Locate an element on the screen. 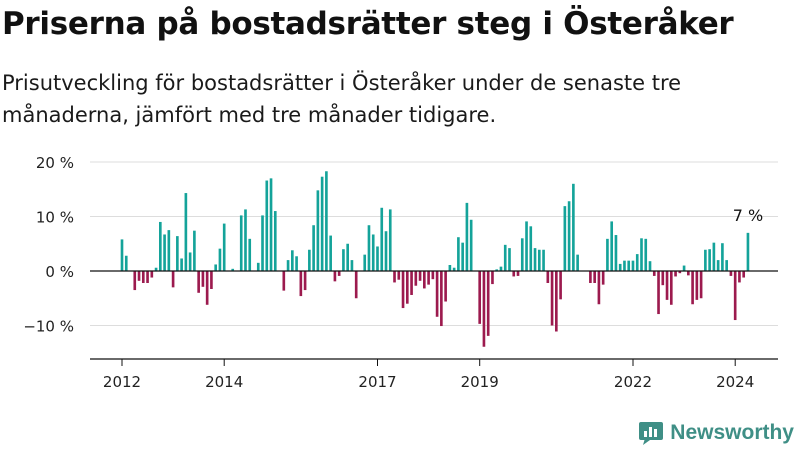 The width and height of the screenshot is (800, 450). y-tick-label: 10 % is located at coordinates (55, 218).